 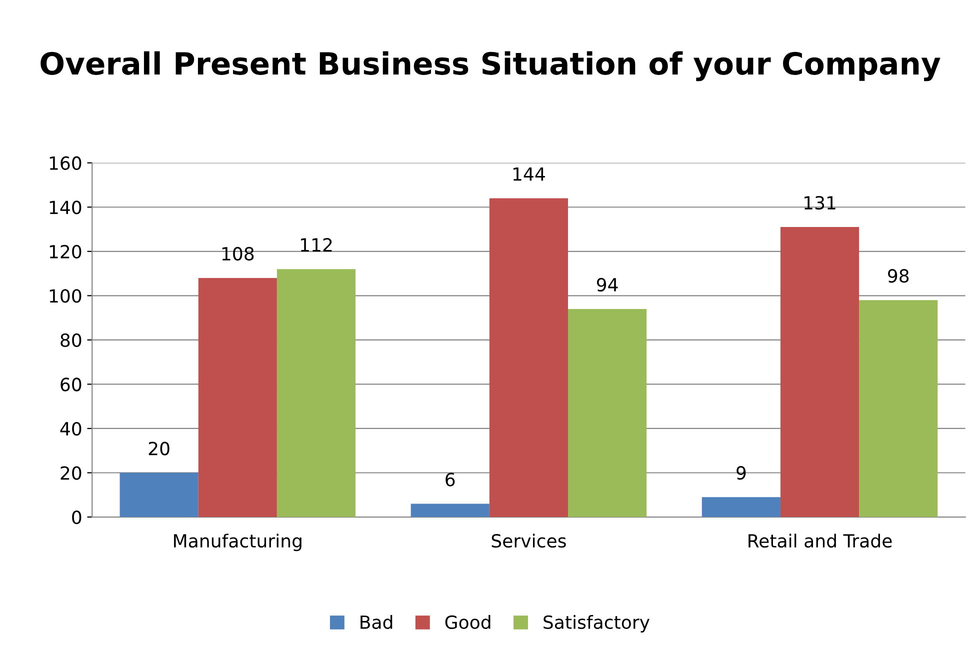 What do you see at coordinates (77, 517) in the screenshot?
I see `y-tick-label: 0` at bounding box center [77, 517].